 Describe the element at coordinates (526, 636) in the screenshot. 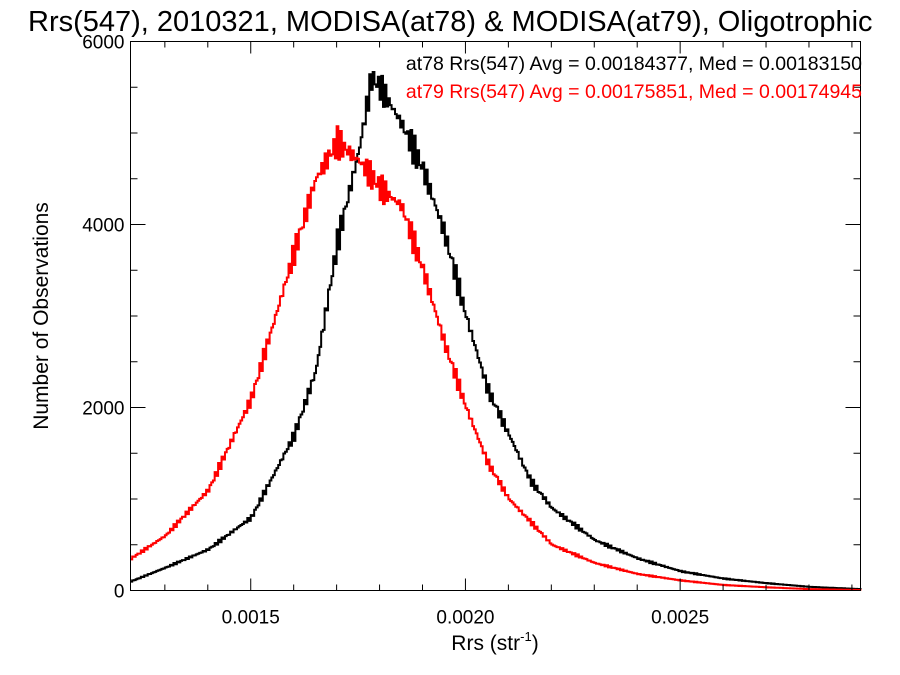

I see `x-axis-label-superscript: -1` at that location.